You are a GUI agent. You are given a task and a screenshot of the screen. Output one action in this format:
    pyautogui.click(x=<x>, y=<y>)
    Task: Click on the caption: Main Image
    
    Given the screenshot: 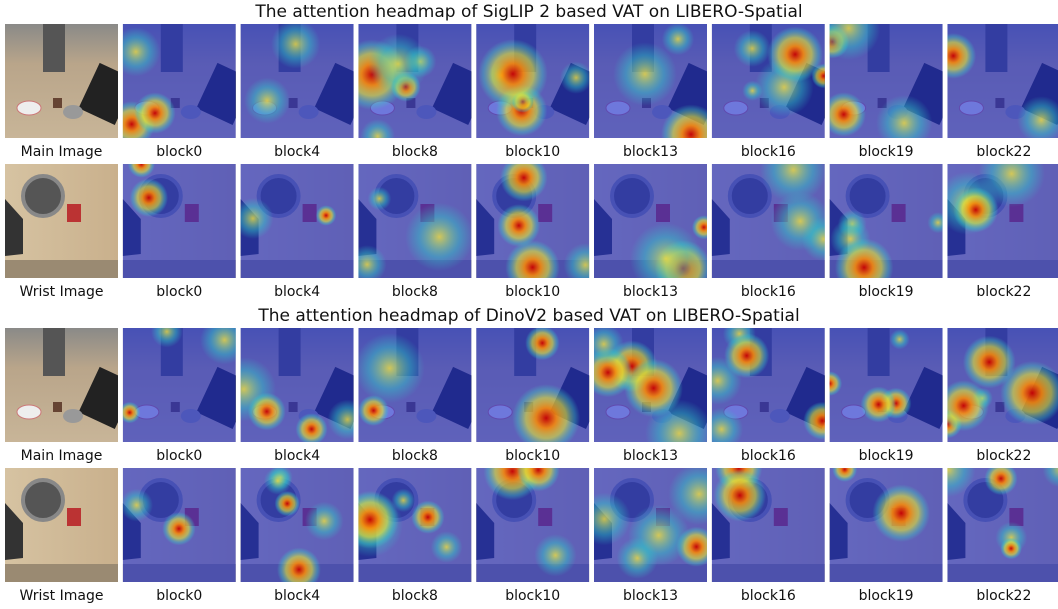 What is the action you would take?
    pyautogui.click(x=62, y=456)
    